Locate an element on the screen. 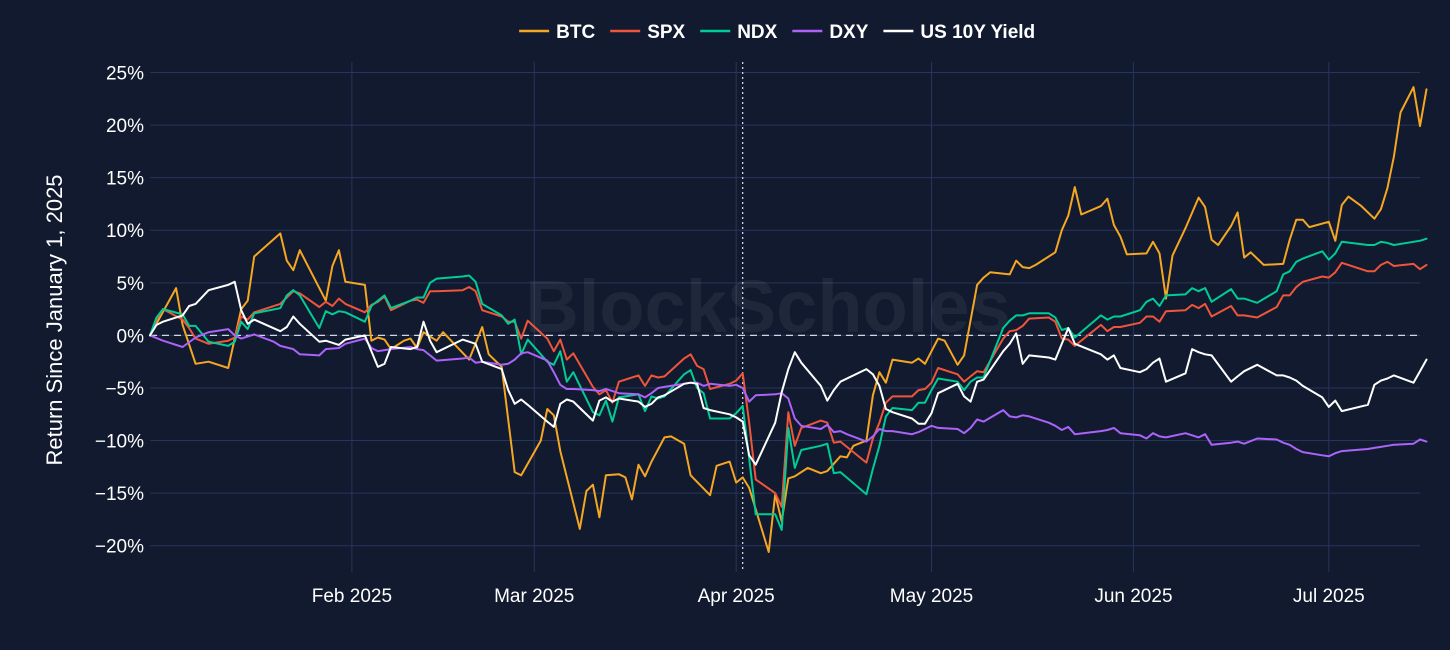 The width and height of the screenshot is (1450, 650). legend-label: US 10Y Yield is located at coordinates (977, 32).